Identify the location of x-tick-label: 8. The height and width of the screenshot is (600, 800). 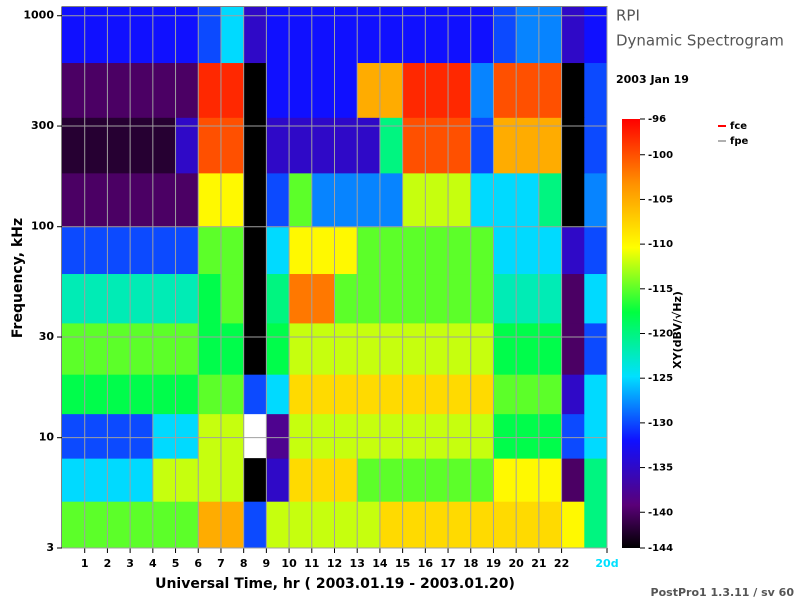
(244, 563).